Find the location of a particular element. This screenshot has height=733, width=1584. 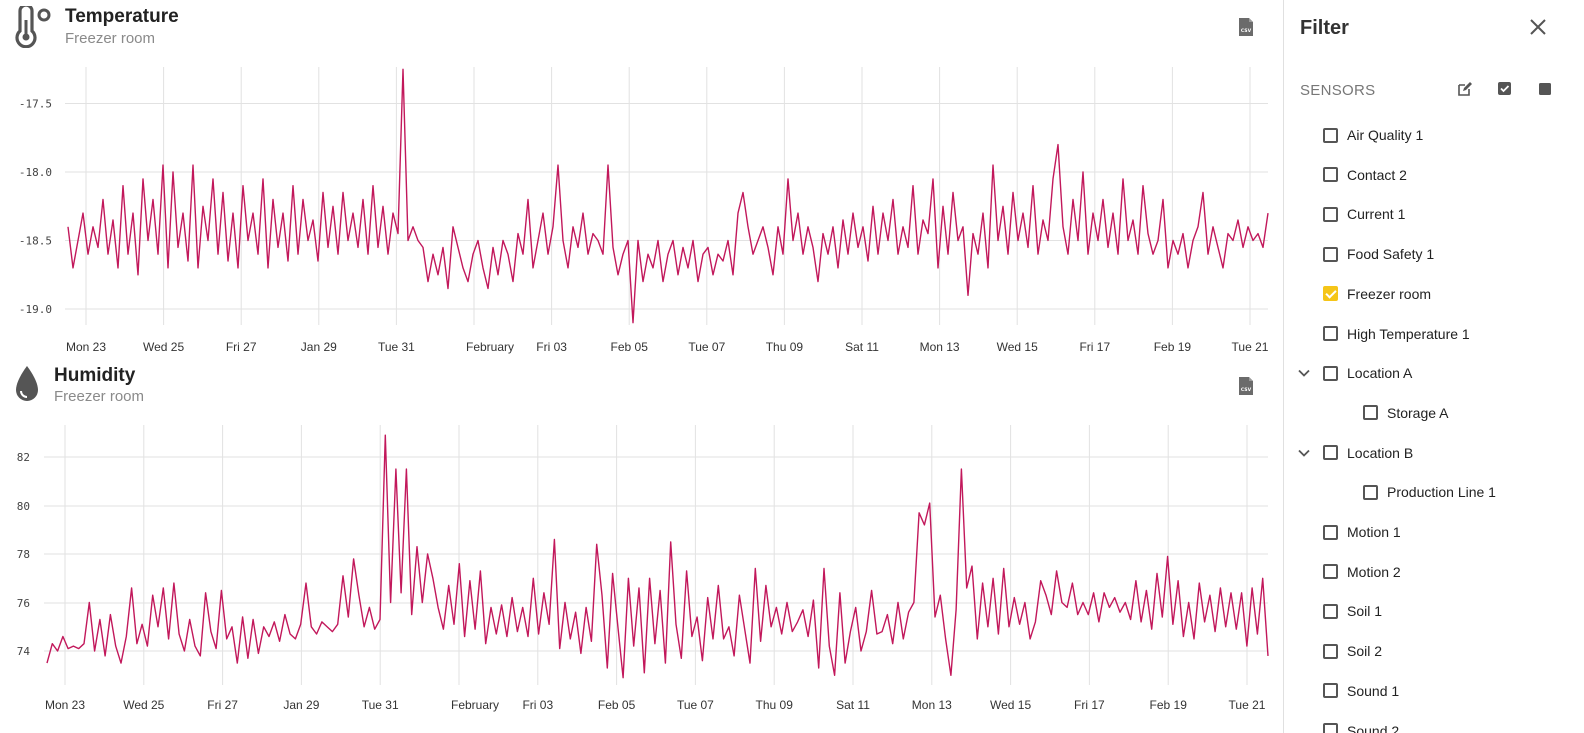

sensor-item: Freezer room is located at coordinates (1377, 294).